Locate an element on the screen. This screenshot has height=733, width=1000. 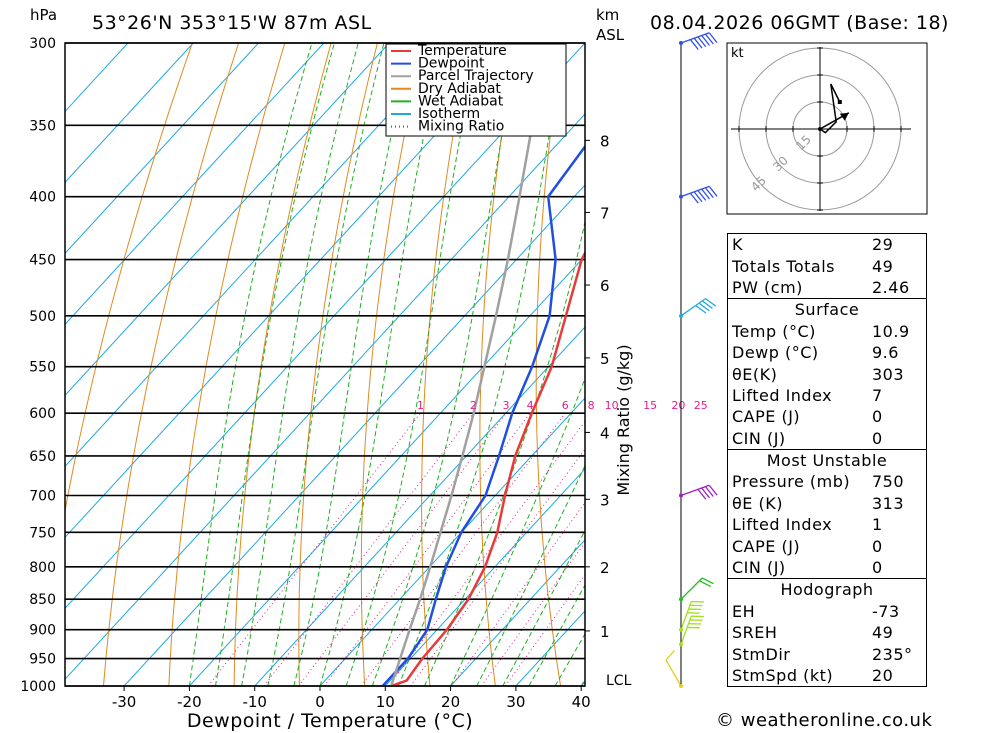
mu-cape-label: CAPE (J) is located at coordinates (766, 546).